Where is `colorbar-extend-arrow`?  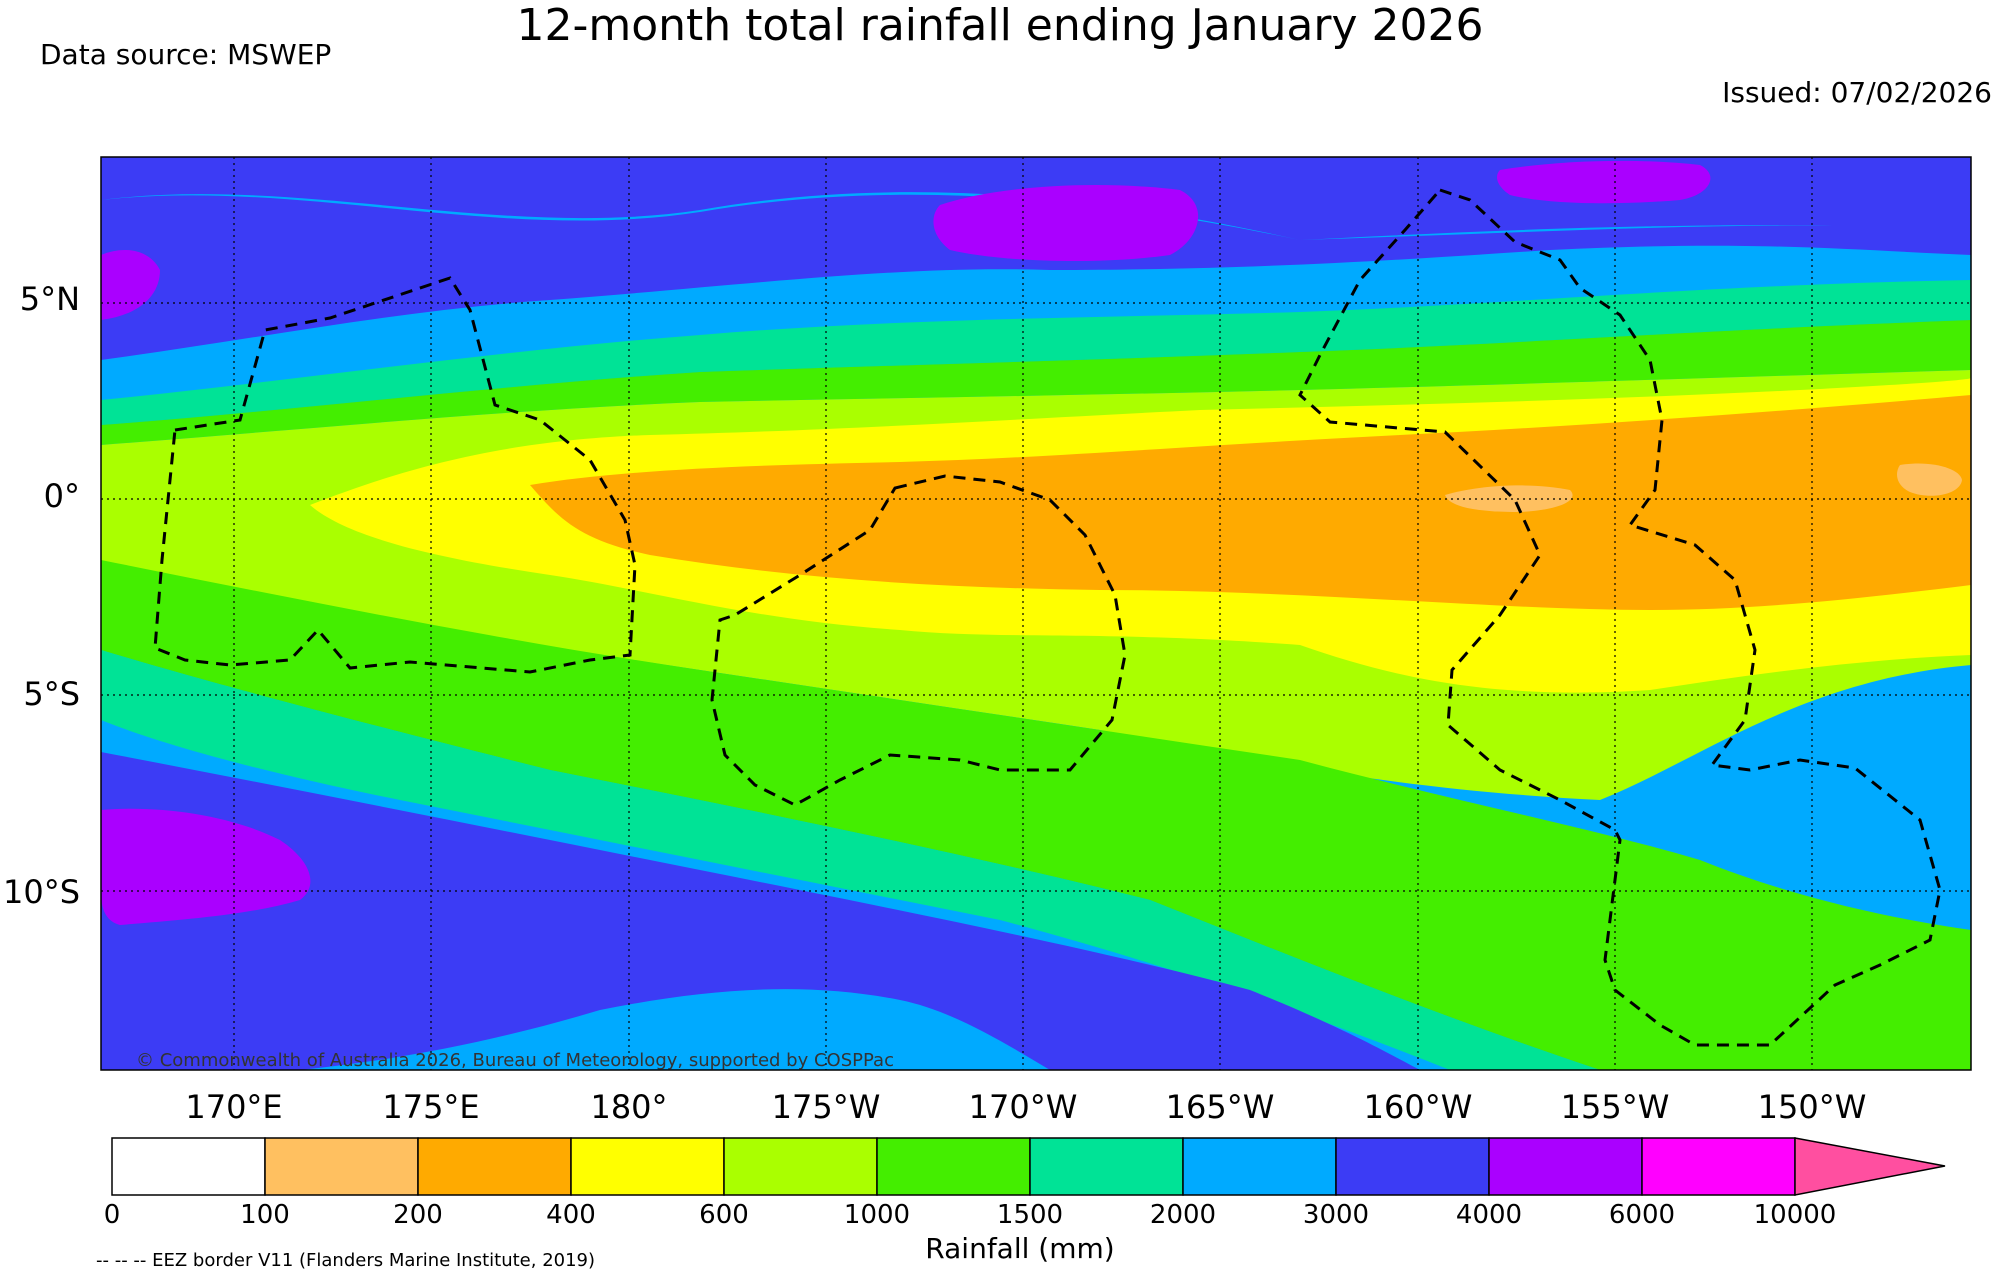 colorbar-extend-arrow is located at coordinates (1870, 1166).